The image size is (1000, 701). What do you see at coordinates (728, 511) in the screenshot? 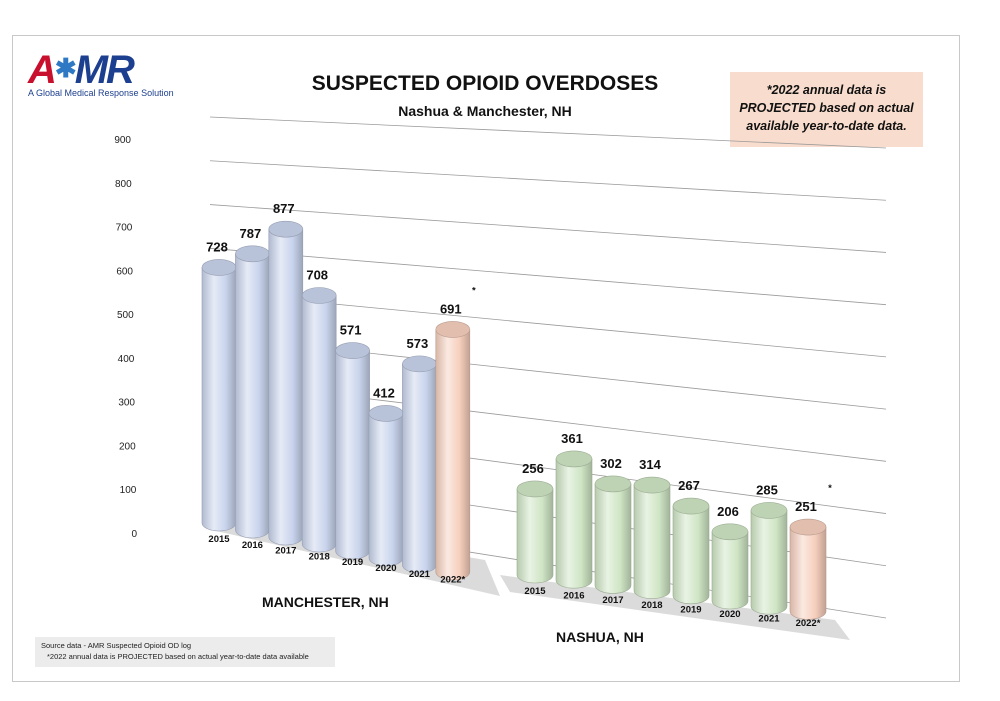
I see `value-label: 206` at bounding box center [728, 511].